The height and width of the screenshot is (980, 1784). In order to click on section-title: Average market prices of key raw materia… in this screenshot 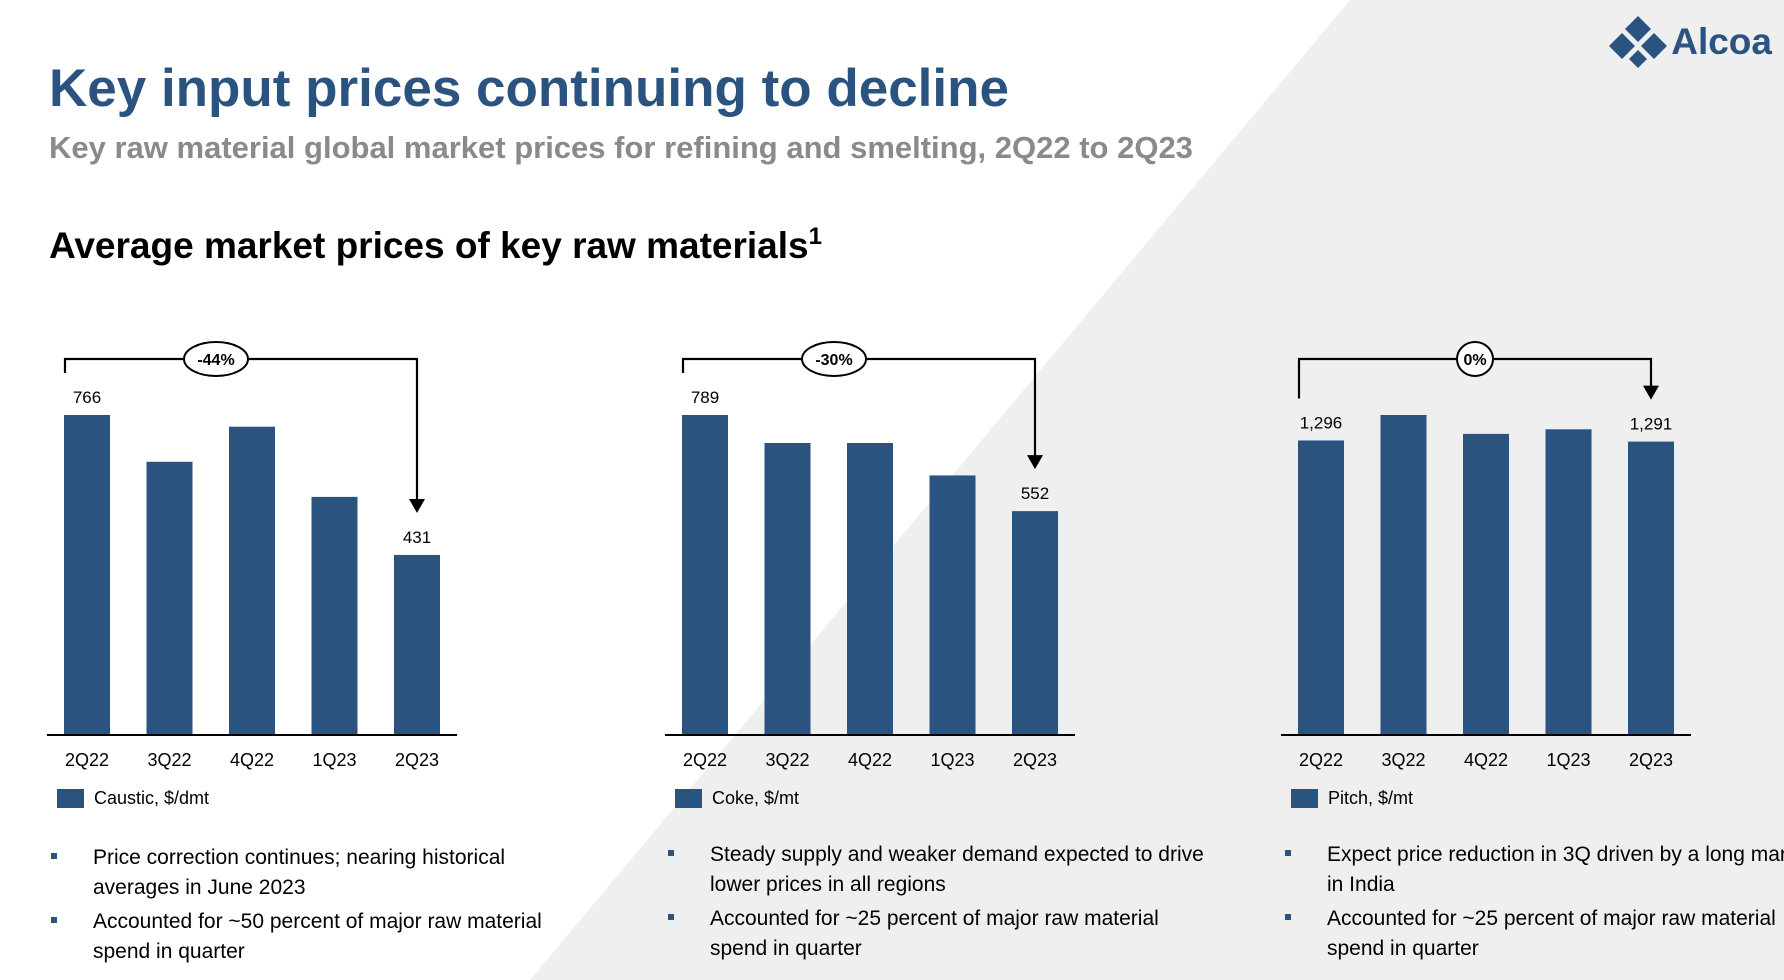, I will do `click(435, 245)`.